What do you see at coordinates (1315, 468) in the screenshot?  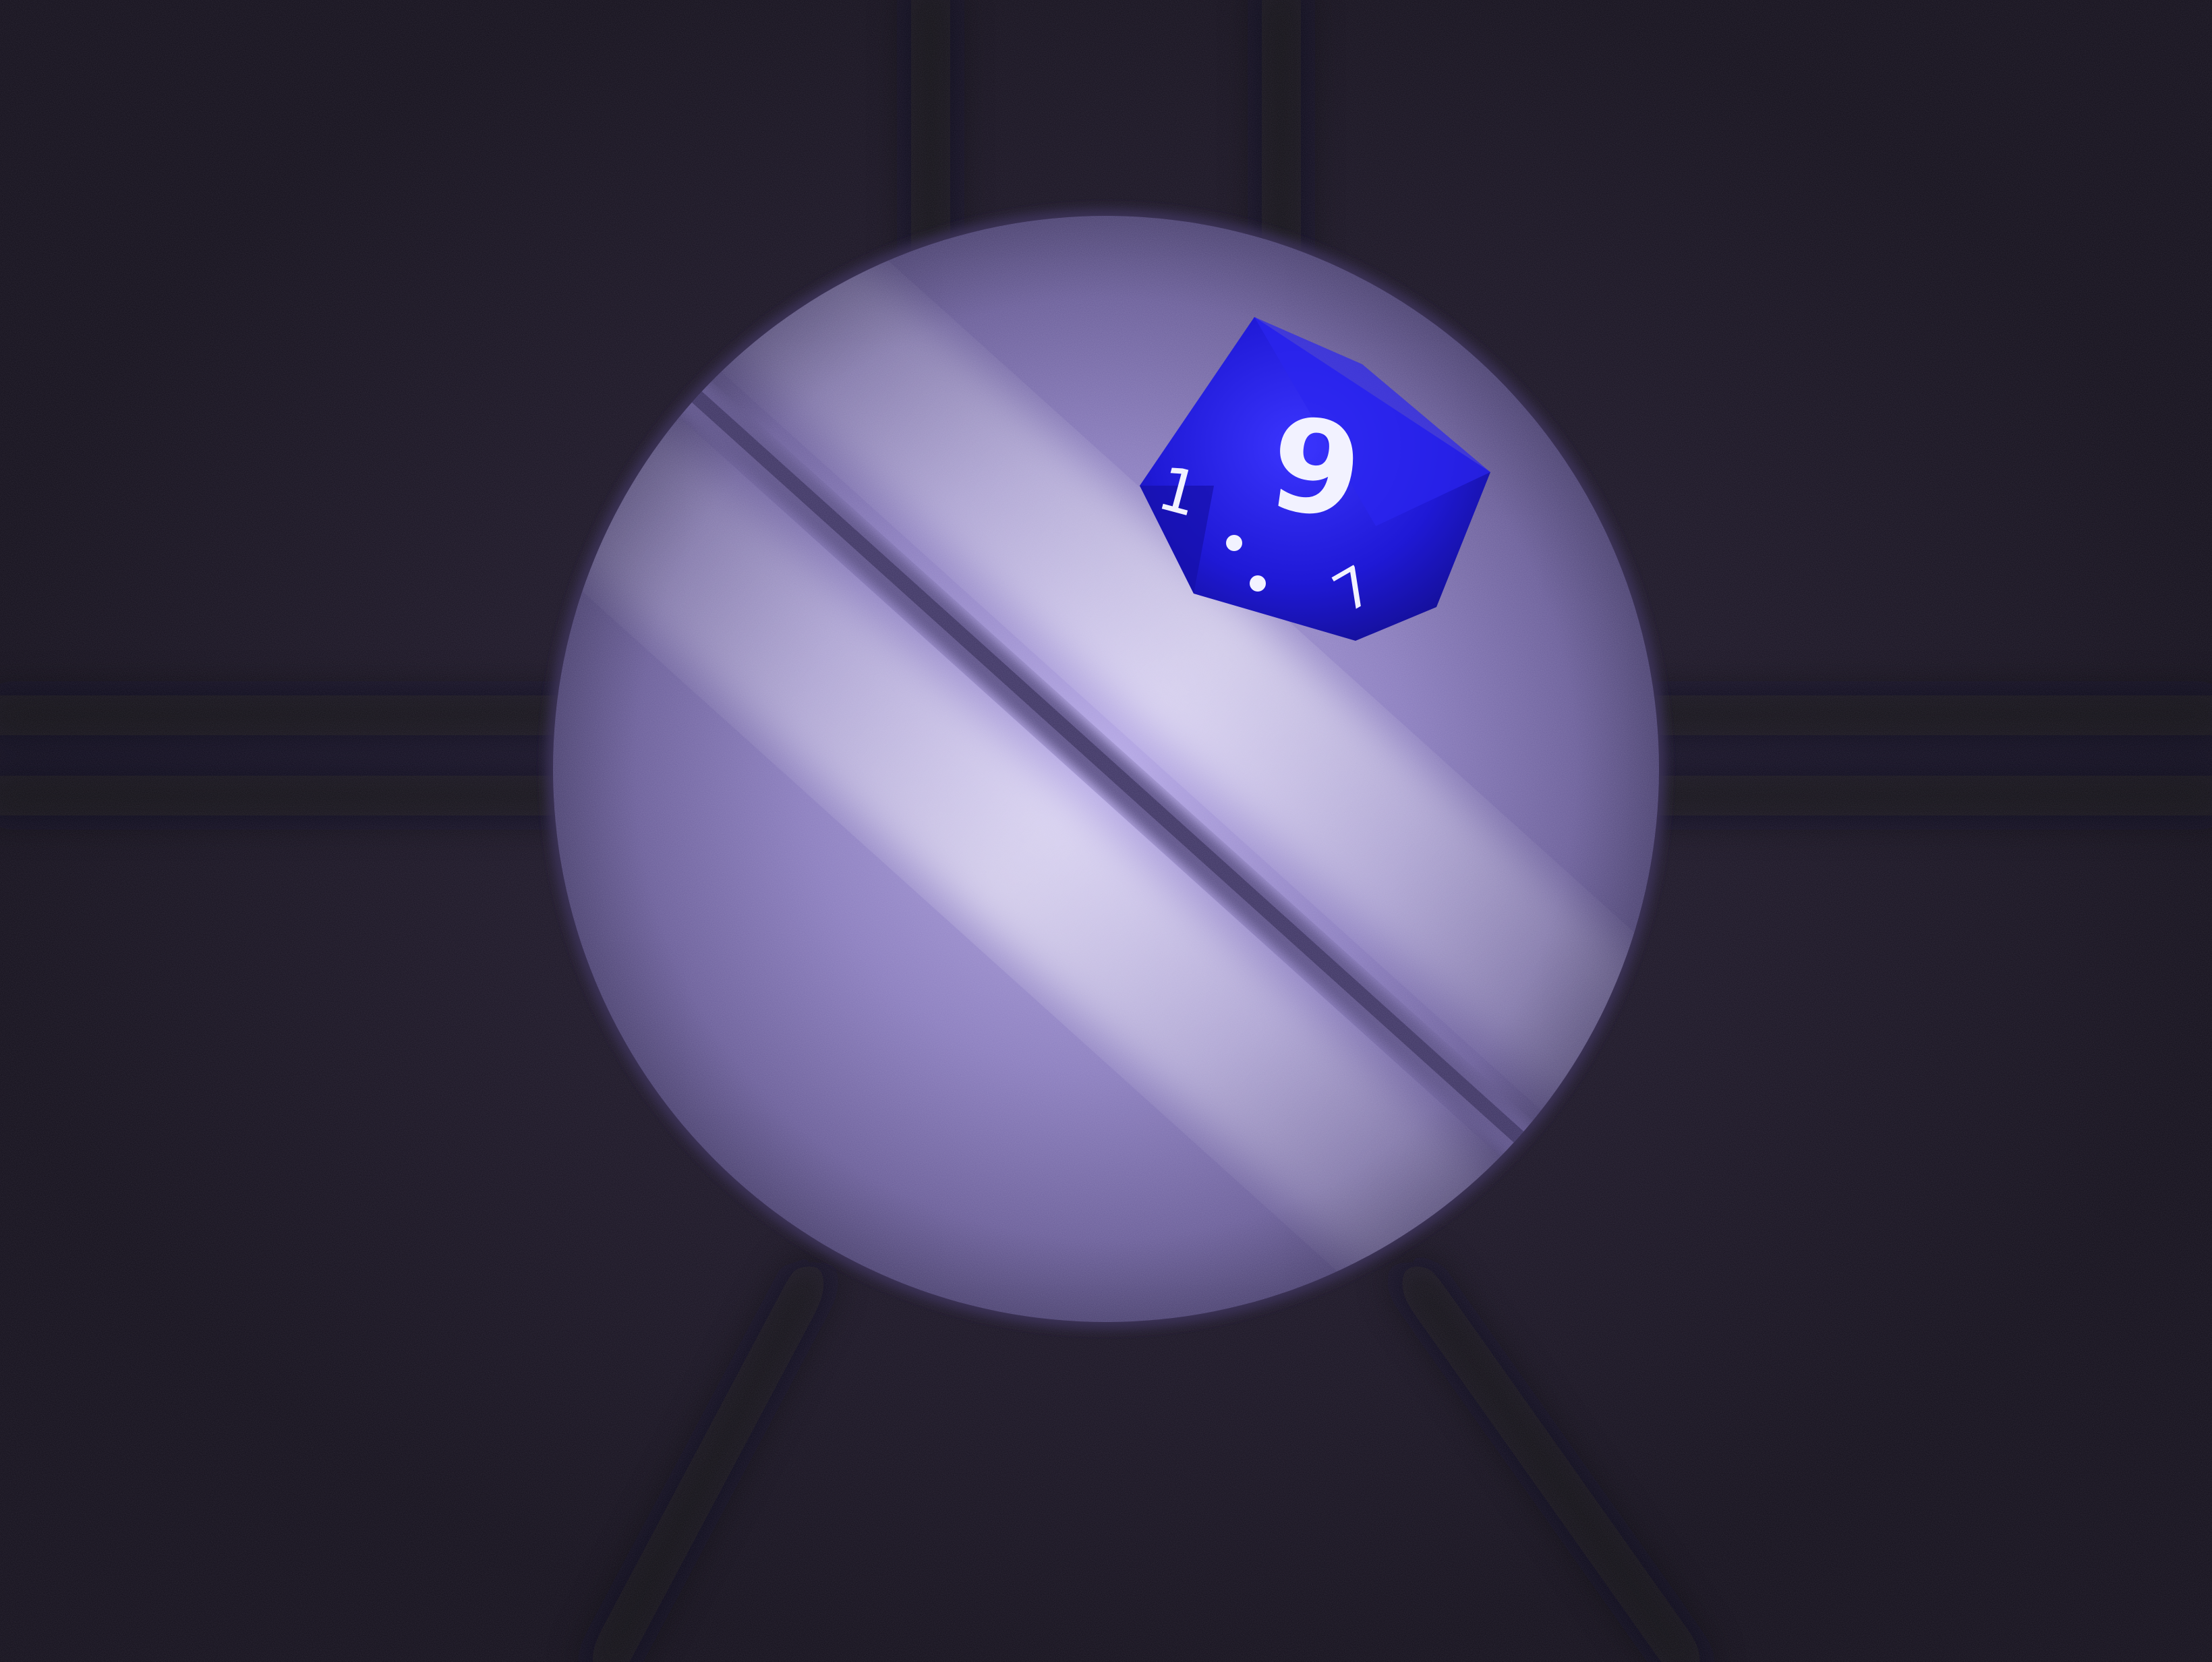 I see `die-face-9: 9` at bounding box center [1315, 468].